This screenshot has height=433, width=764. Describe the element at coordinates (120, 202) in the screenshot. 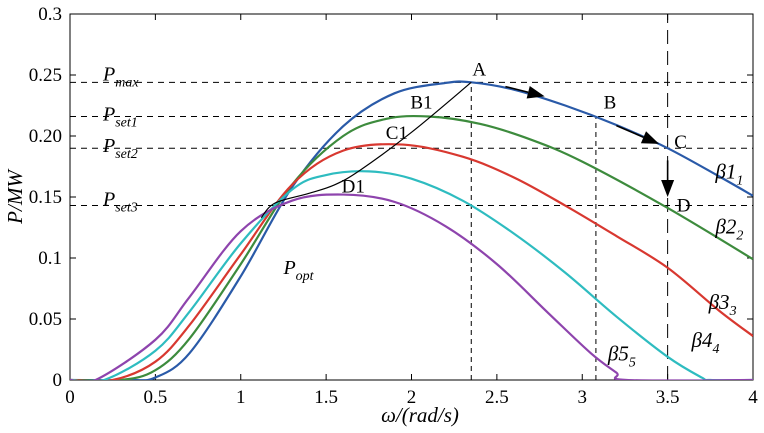

I see `setpoint-label-set3: Pset3` at that location.